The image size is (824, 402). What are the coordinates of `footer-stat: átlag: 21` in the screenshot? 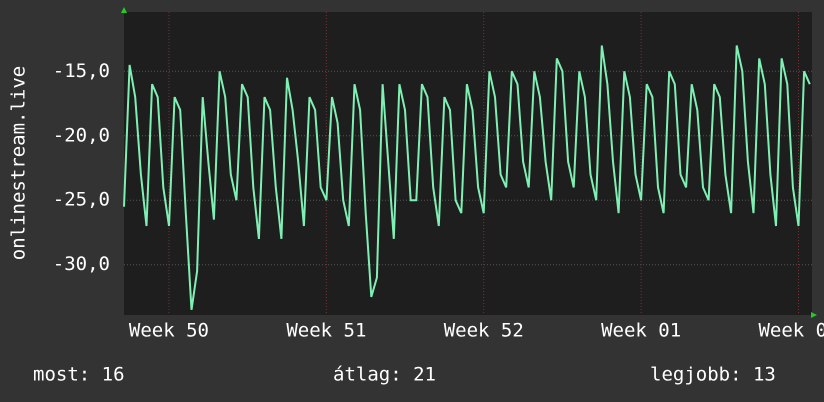 It's located at (384, 375).